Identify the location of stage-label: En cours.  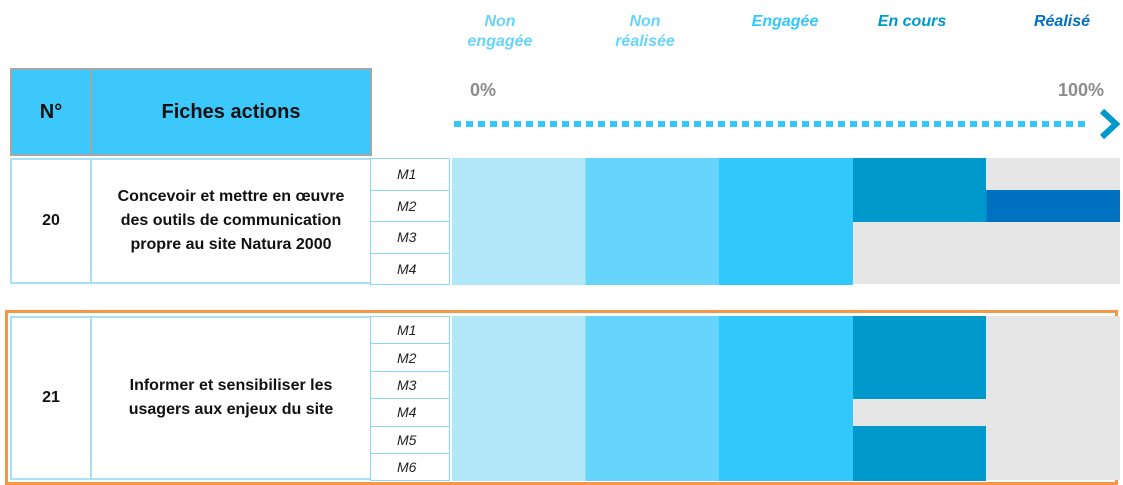
(912, 21).